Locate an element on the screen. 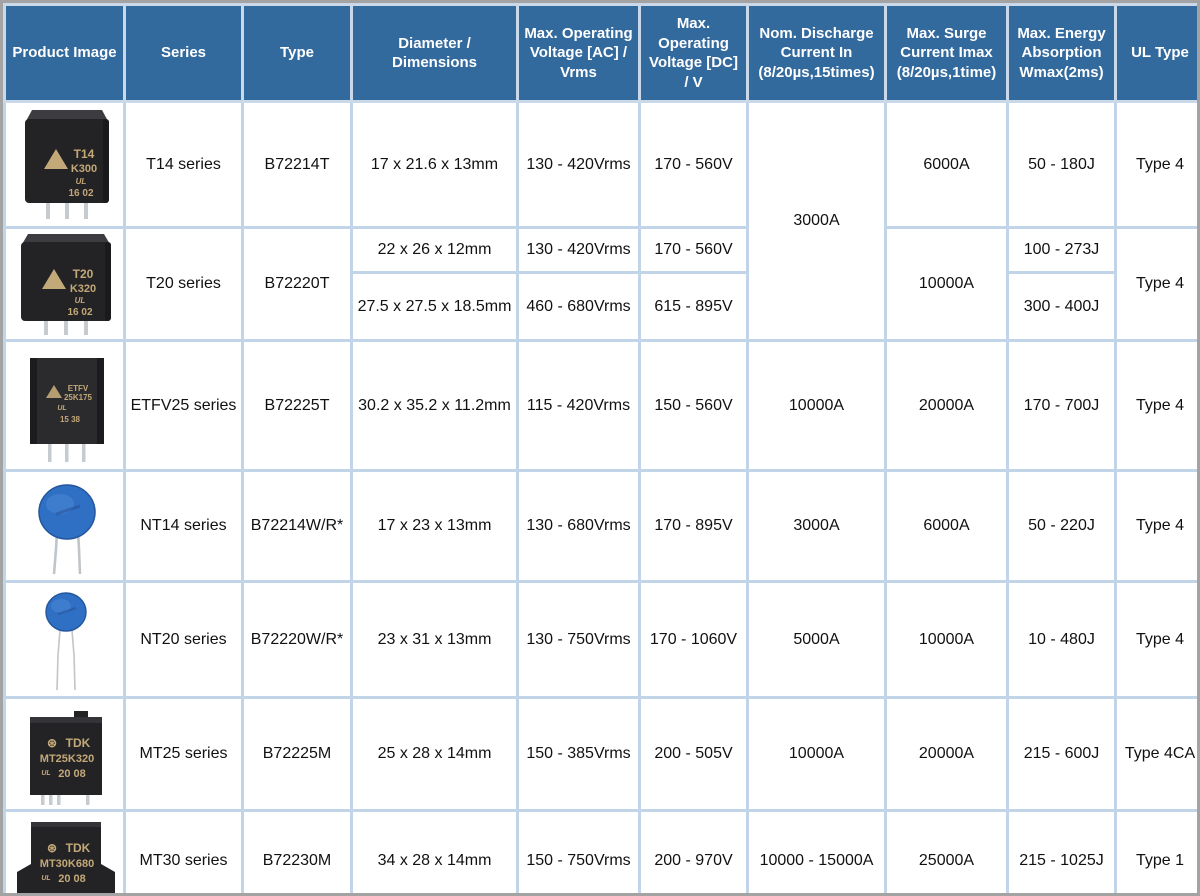  t14-body is located at coordinates (67, 156).